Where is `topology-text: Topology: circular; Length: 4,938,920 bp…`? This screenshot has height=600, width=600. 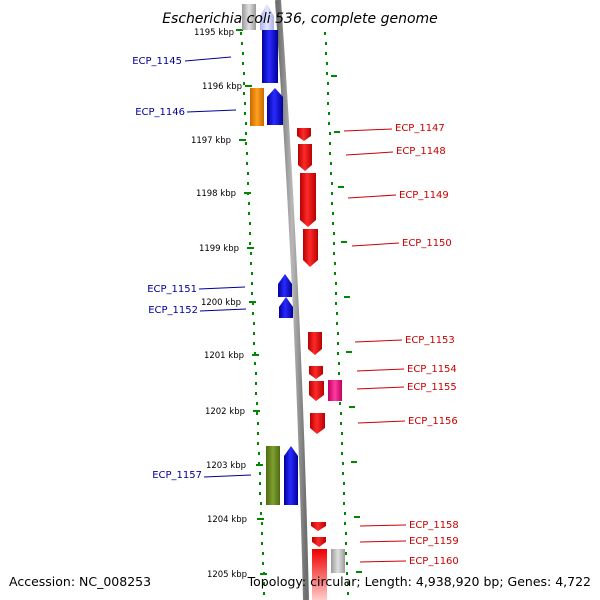
topology-text: Topology: circular; Length: 4,938,920 bp… is located at coordinates (419, 581).